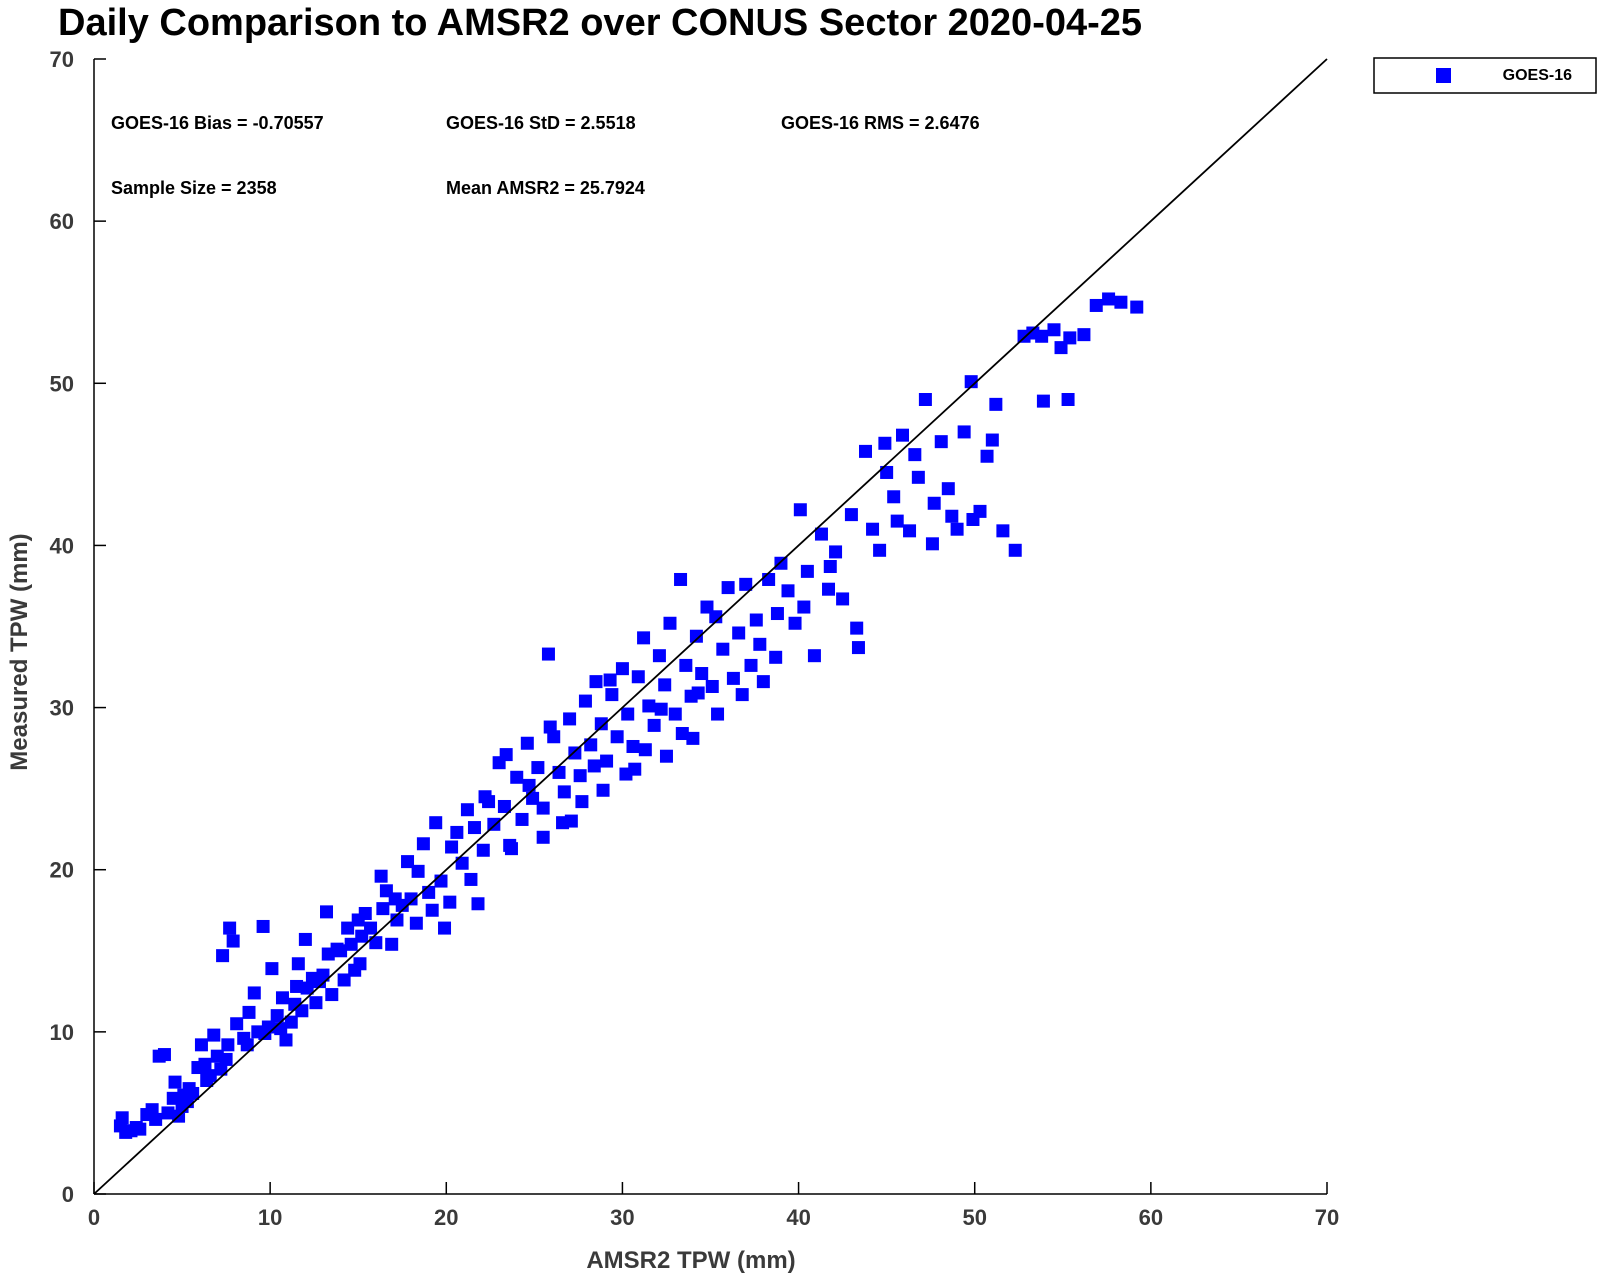 This screenshot has height=1274, width=1600. Describe the element at coordinates (690, 1260) in the screenshot. I see `x-axis-label: AMSR2 TPW (mm)` at that location.